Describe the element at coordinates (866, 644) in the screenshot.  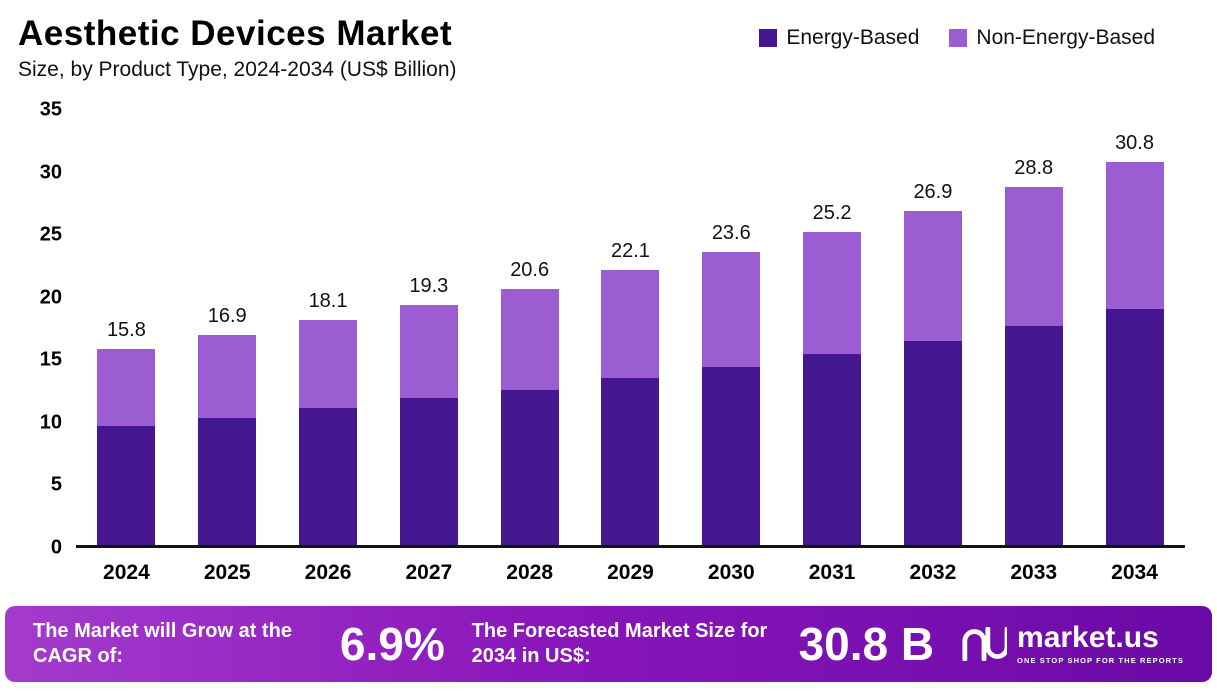
I see `forecast-value: 30.8 B` at that location.